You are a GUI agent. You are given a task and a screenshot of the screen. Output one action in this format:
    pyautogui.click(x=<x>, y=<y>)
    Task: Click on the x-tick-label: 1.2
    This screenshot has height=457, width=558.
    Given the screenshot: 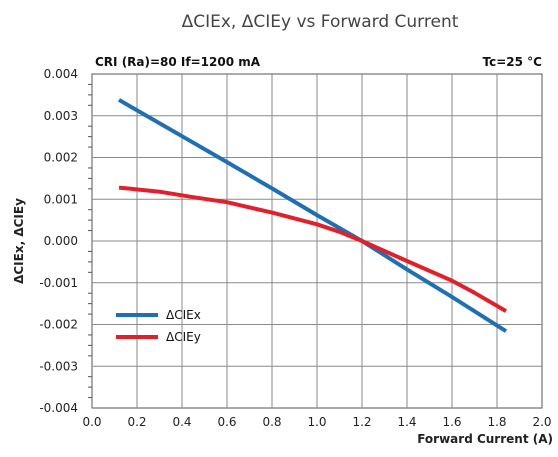 What is the action you would take?
    pyautogui.click(x=361, y=422)
    